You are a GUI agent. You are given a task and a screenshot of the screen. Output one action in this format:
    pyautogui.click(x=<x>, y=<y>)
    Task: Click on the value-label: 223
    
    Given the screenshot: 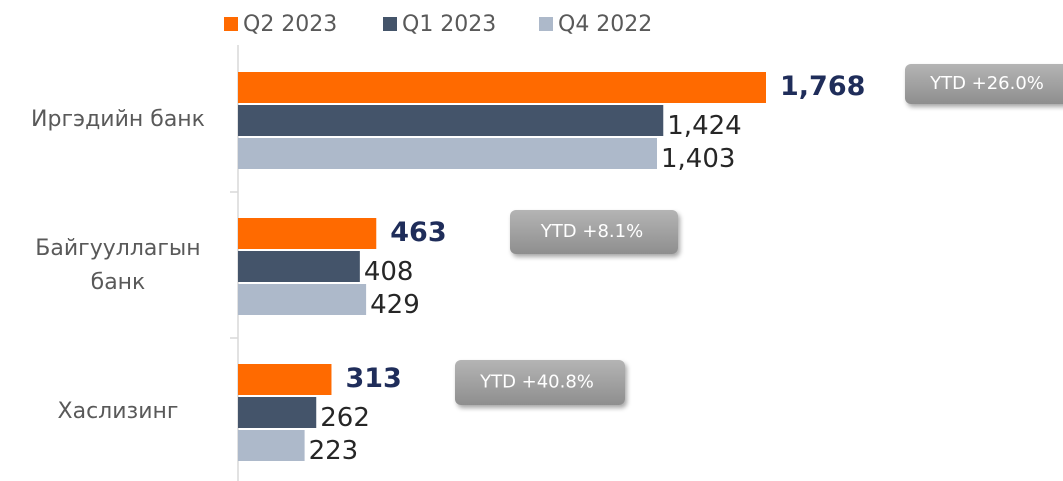 What is the action you would take?
    pyautogui.click(x=334, y=451)
    